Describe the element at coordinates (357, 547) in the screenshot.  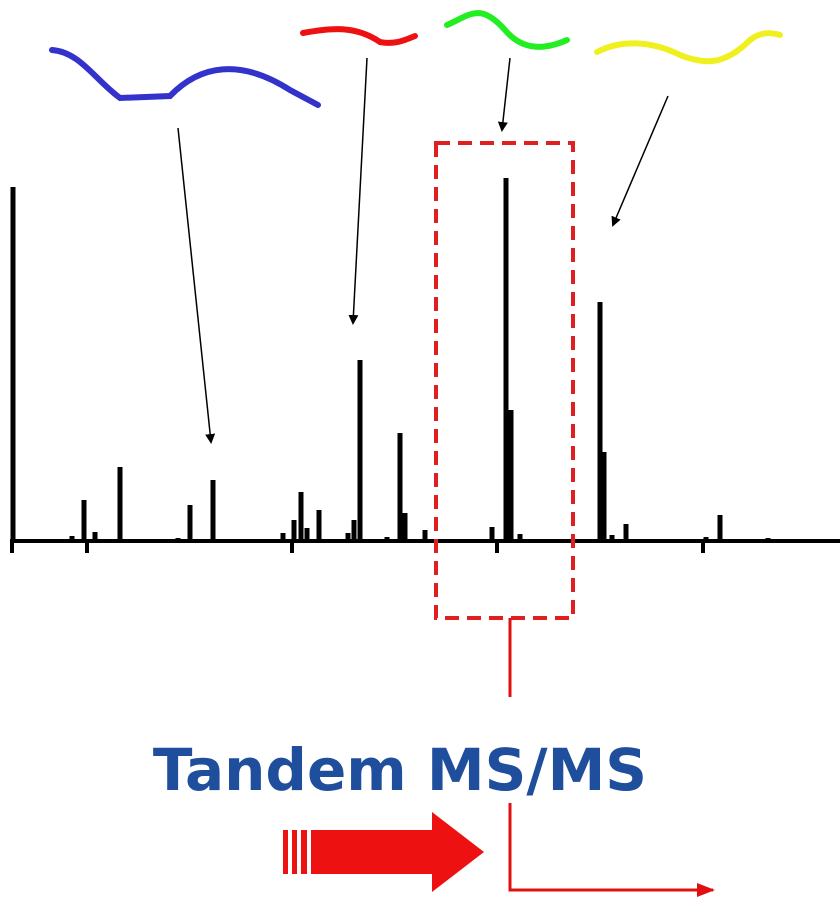
I see `ticks` at that location.